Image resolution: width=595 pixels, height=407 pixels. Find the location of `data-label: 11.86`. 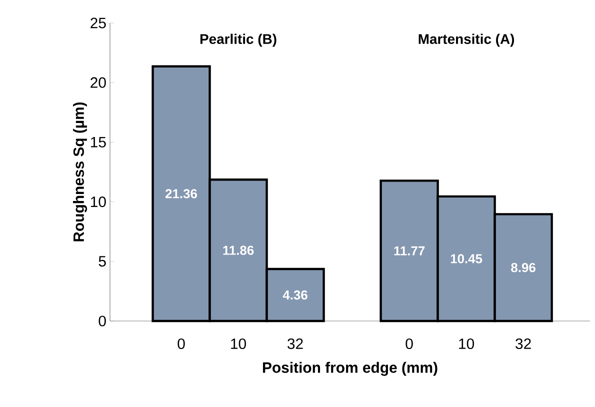

data-label: 11.86 is located at coordinates (238, 250).